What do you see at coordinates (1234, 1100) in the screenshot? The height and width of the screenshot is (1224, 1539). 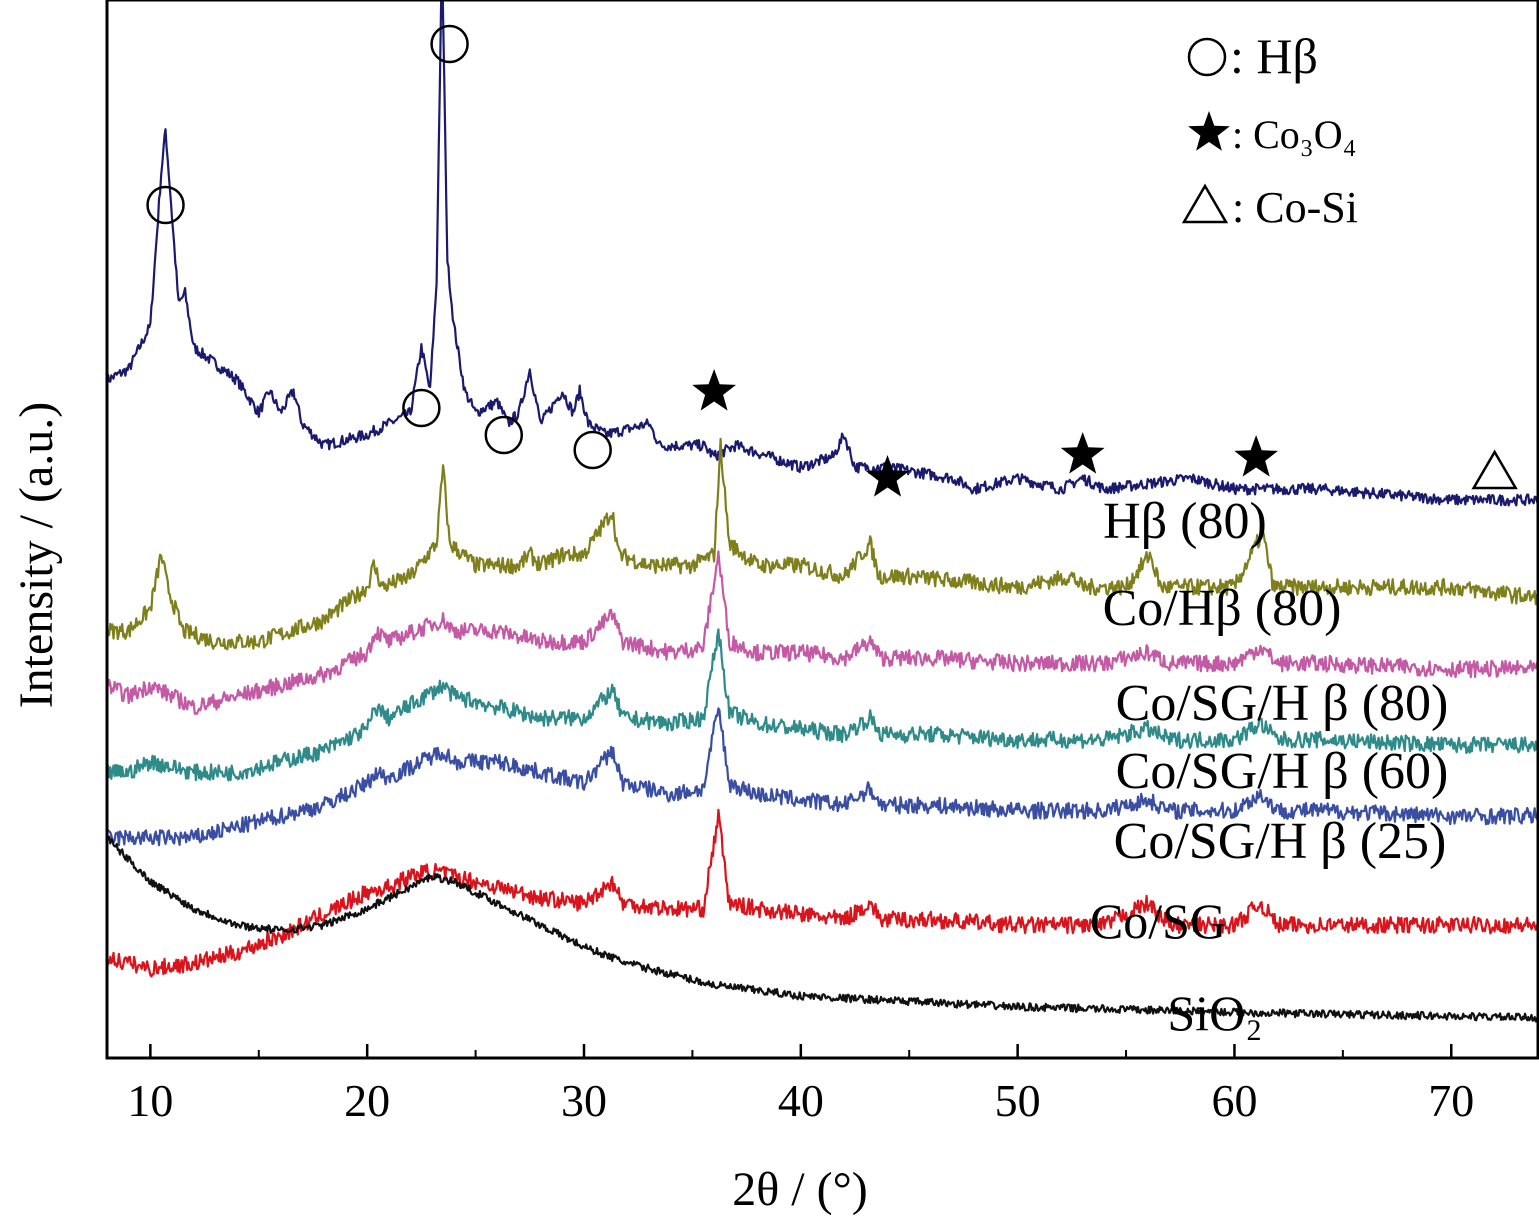 I see `x-tick-label: 60` at bounding box center [1234, 1100].